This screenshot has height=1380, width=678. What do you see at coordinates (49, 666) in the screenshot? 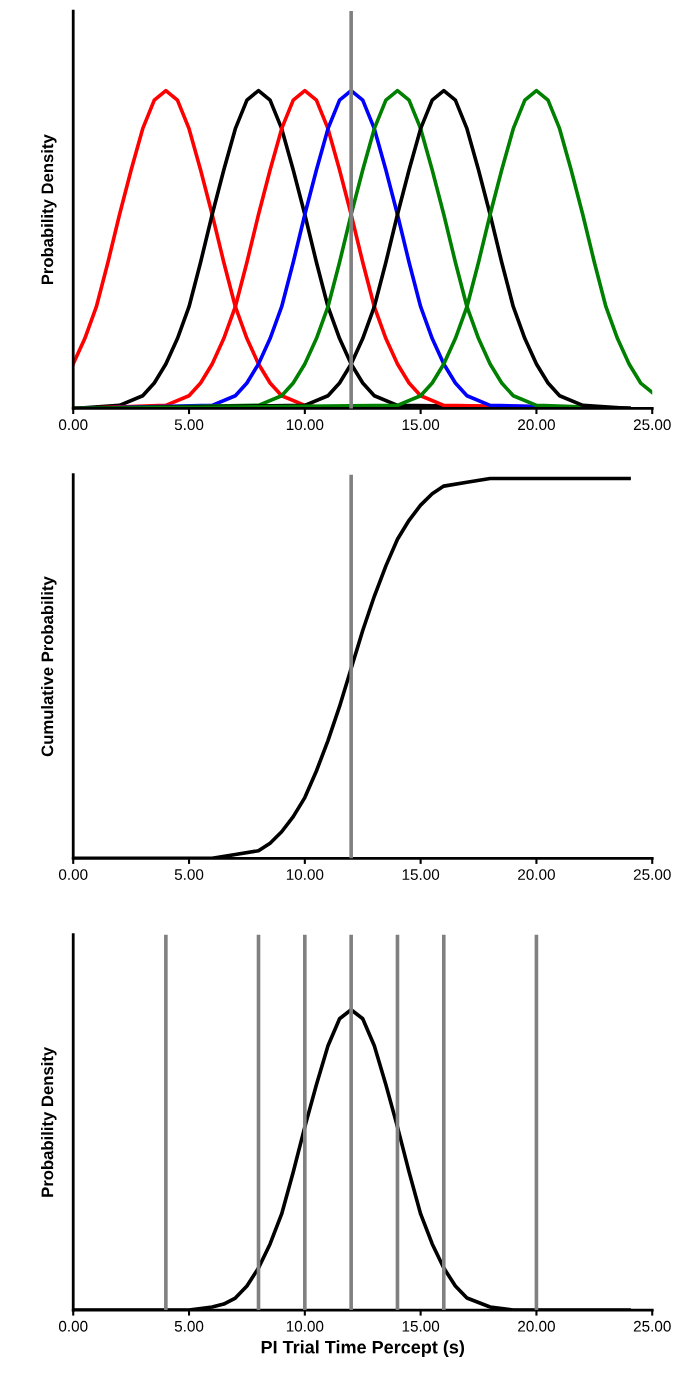
I see `y-axis-title: Cumulative Probability` at bounding box center [49, 666].